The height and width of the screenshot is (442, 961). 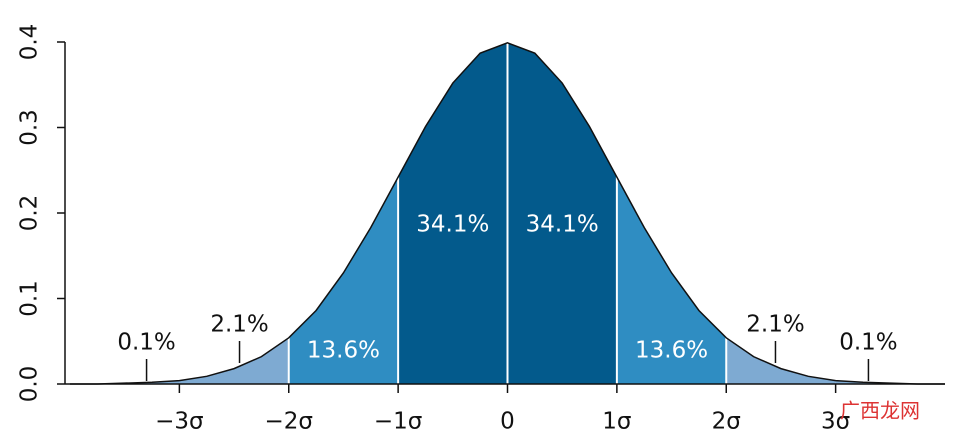 I want to click on y-tick-label: 0.2, so click(x=30, y=213).